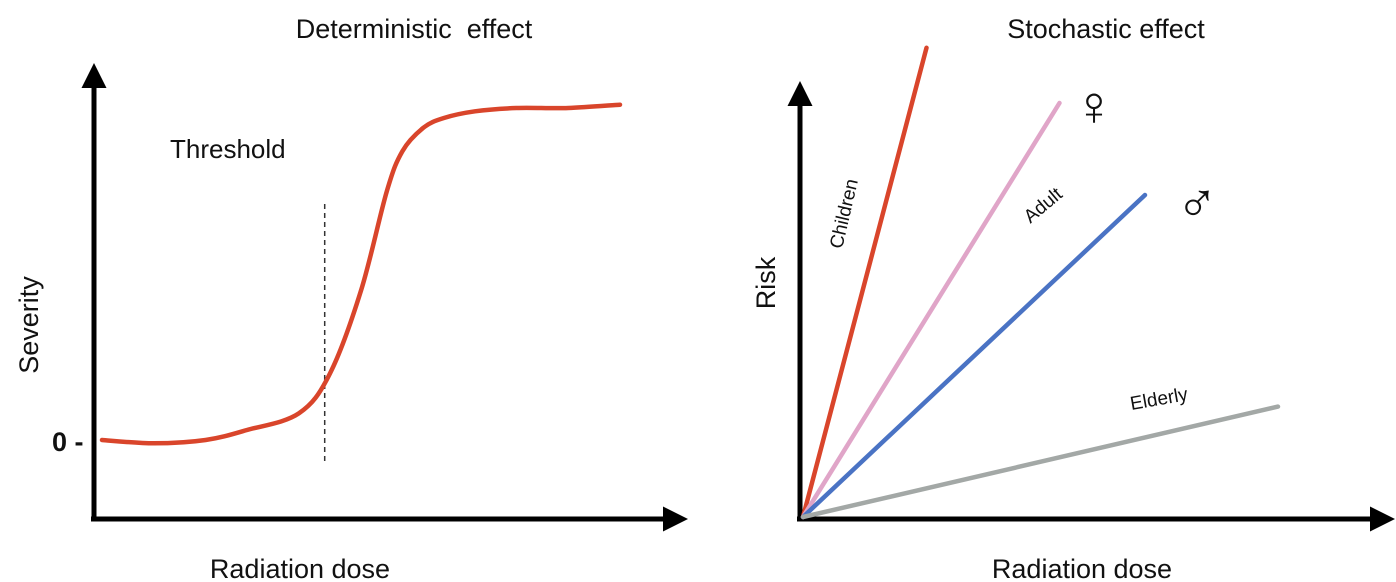 This screenshot has height=582, width=1396. What do you see at coordinates (228, 149) in the screenshot?
I see `threshold-label: Threshold` at bounding box center [228, 149].